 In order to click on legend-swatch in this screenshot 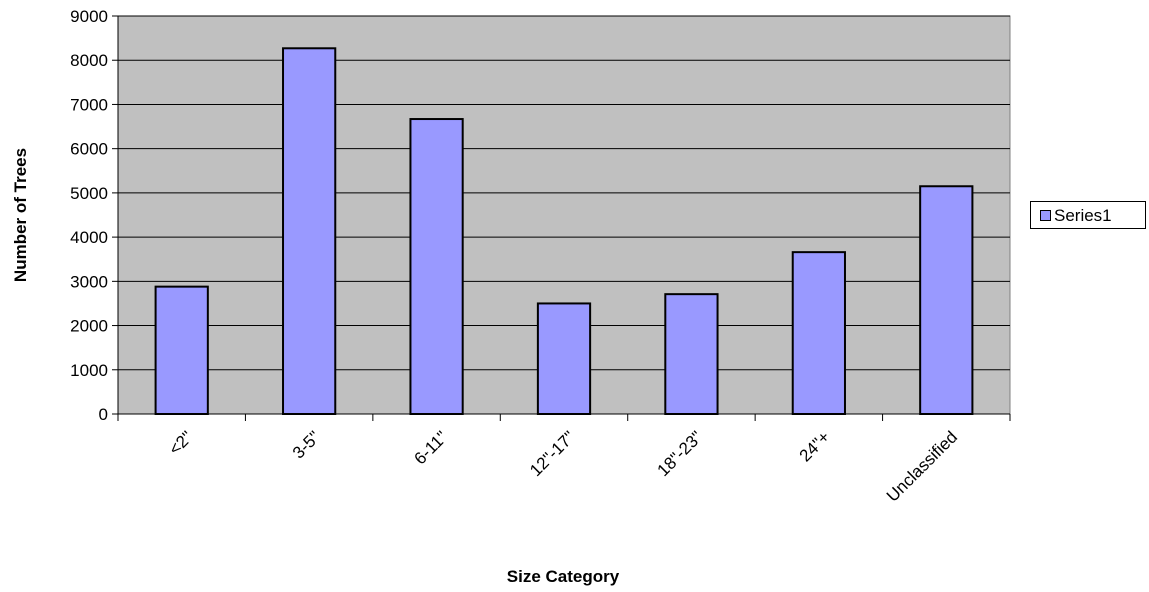, I will do `click(1045, 215)`.